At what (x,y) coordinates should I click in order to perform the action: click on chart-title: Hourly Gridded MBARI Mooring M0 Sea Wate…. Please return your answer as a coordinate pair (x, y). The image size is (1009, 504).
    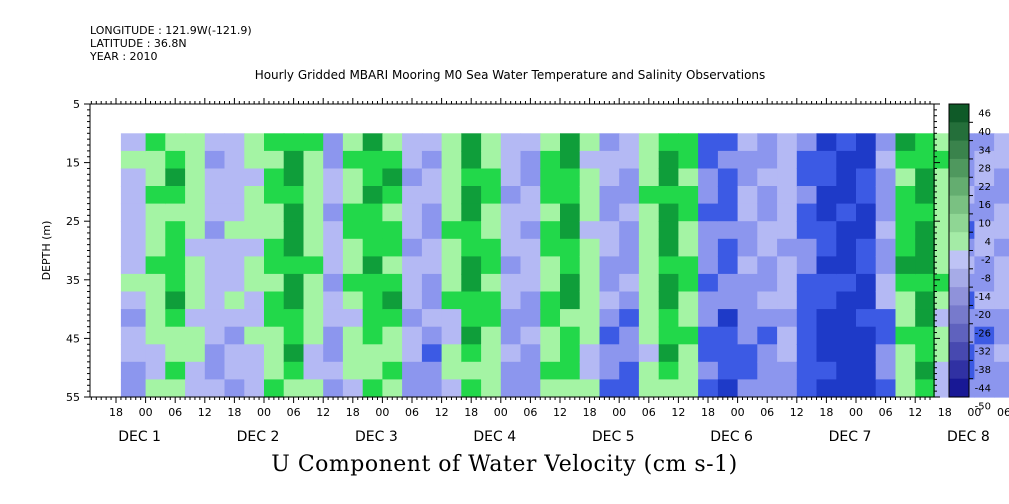
    Looking at the image, I should click on (510, 75).